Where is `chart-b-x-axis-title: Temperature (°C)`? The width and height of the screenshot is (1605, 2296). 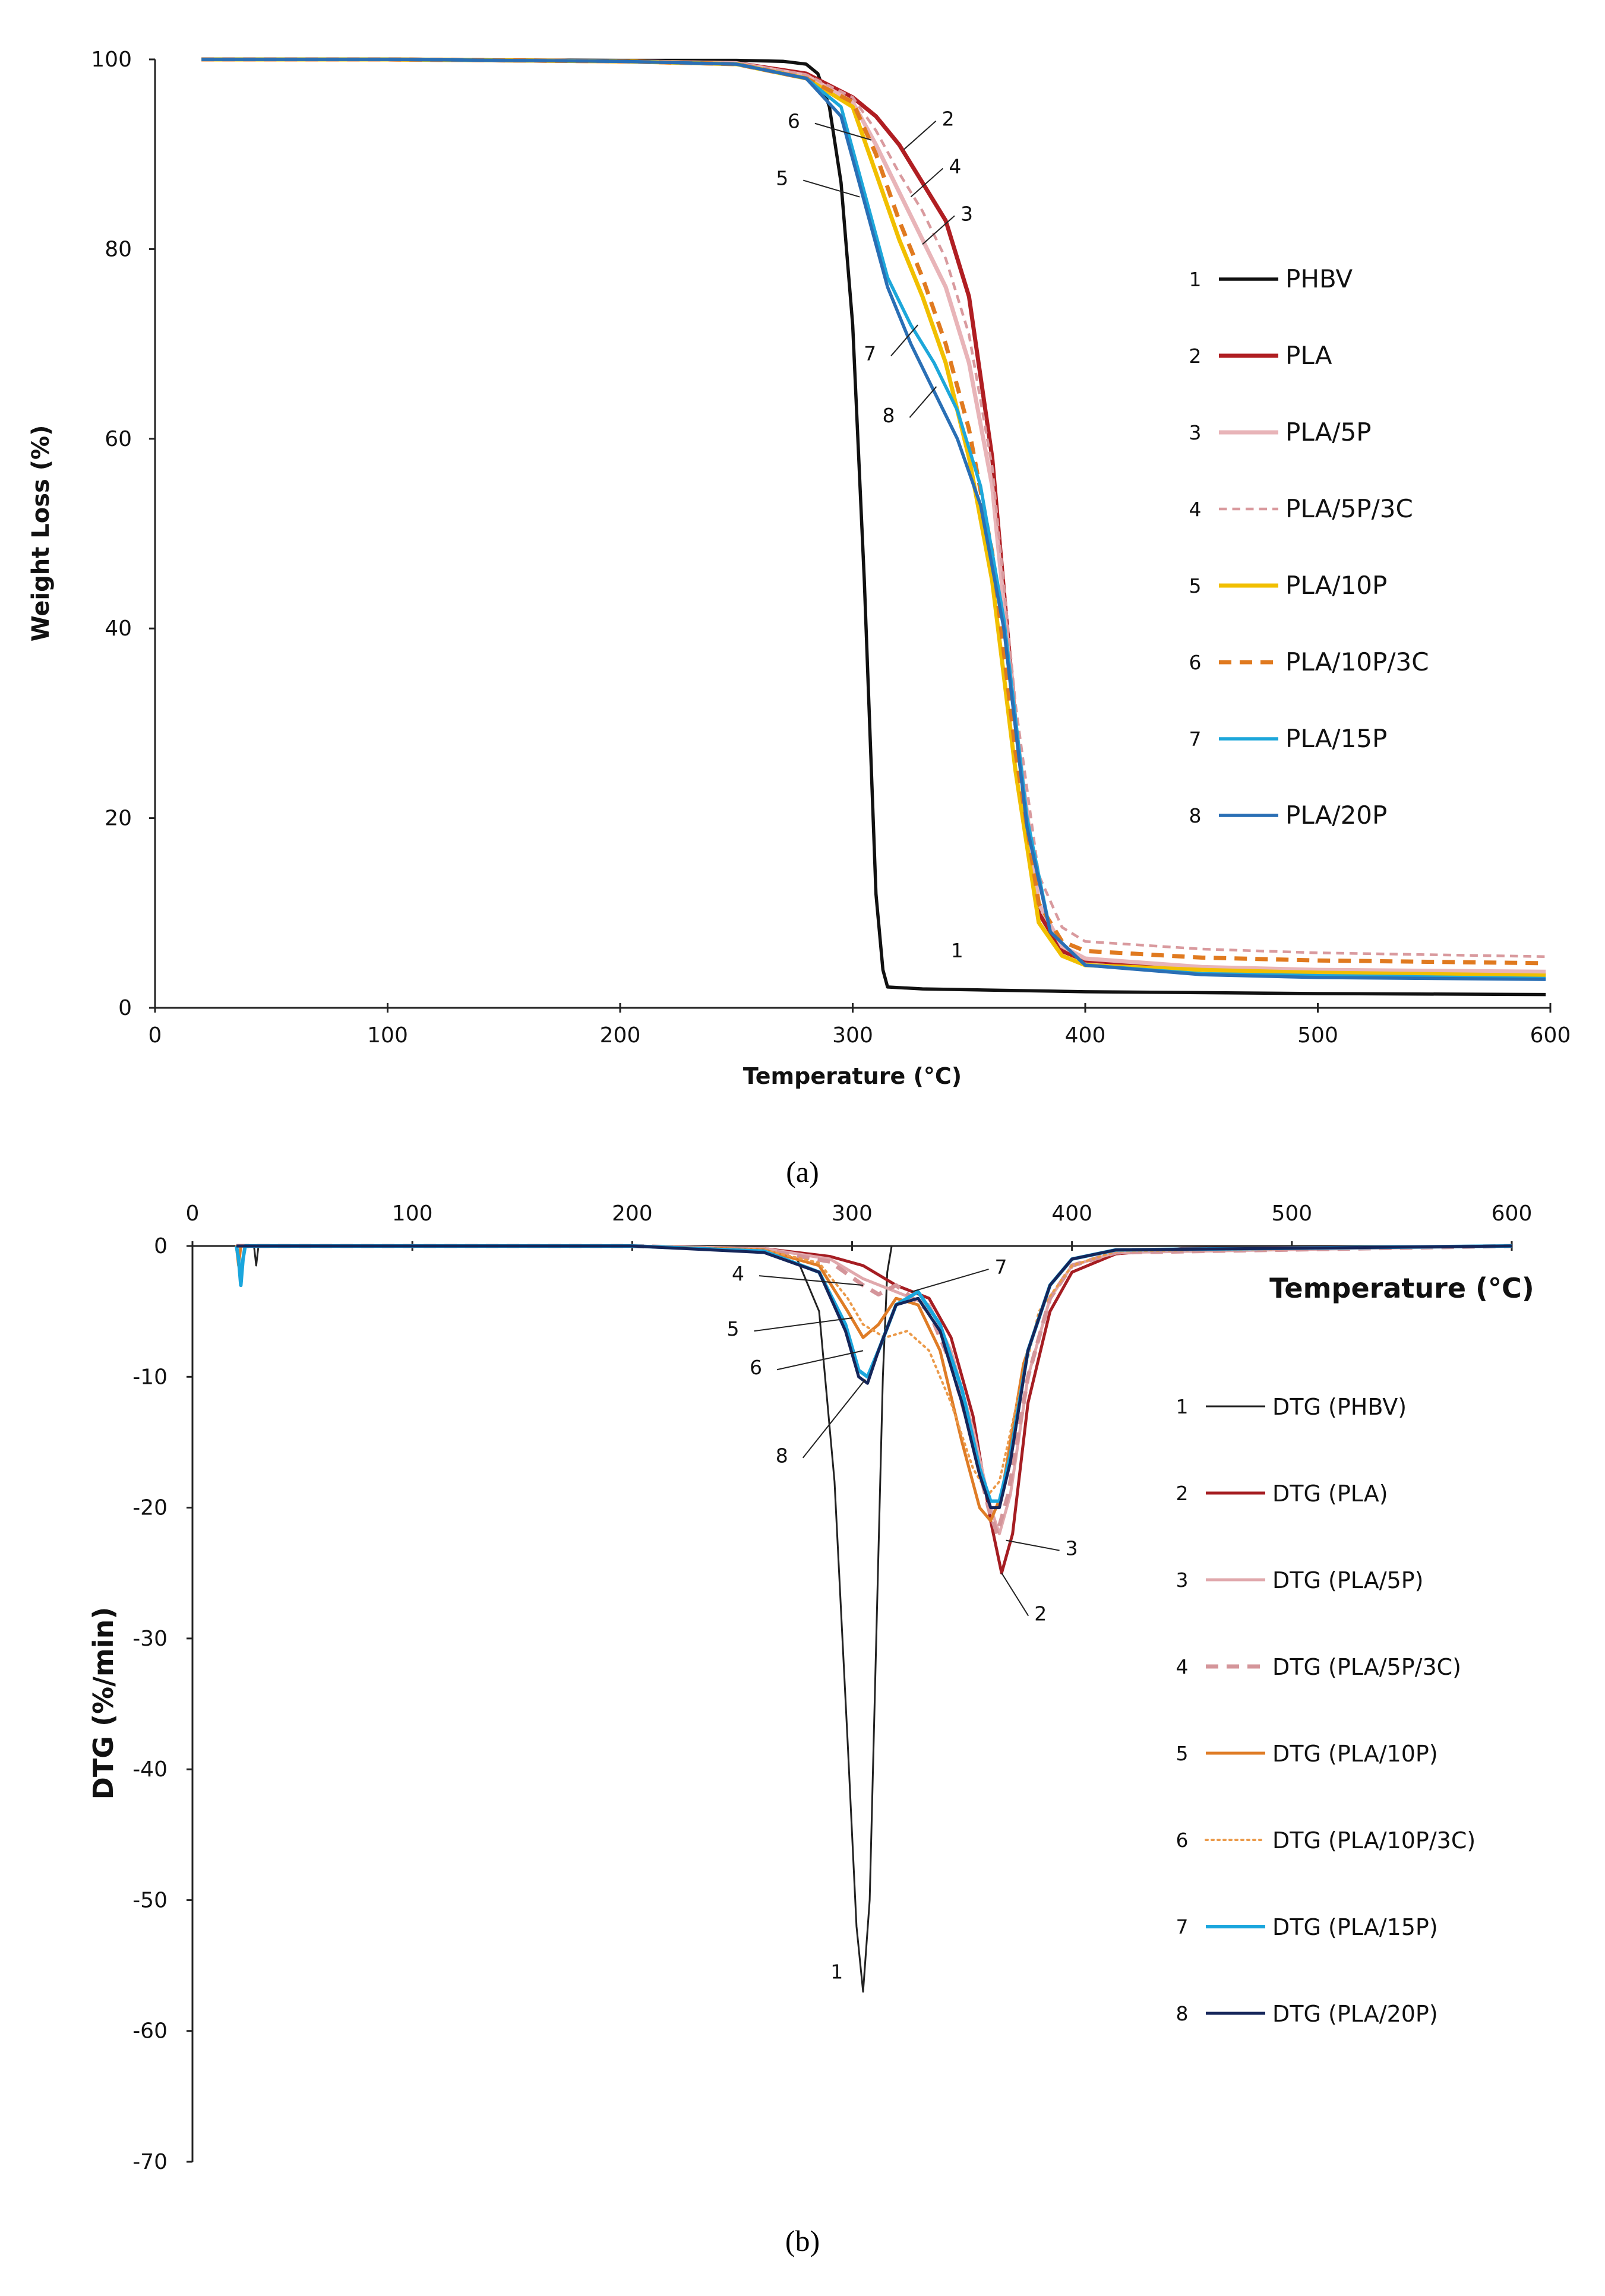
chart-b-x-axis-title: Temperature (°C) is located at coordinates (1401, 1288).